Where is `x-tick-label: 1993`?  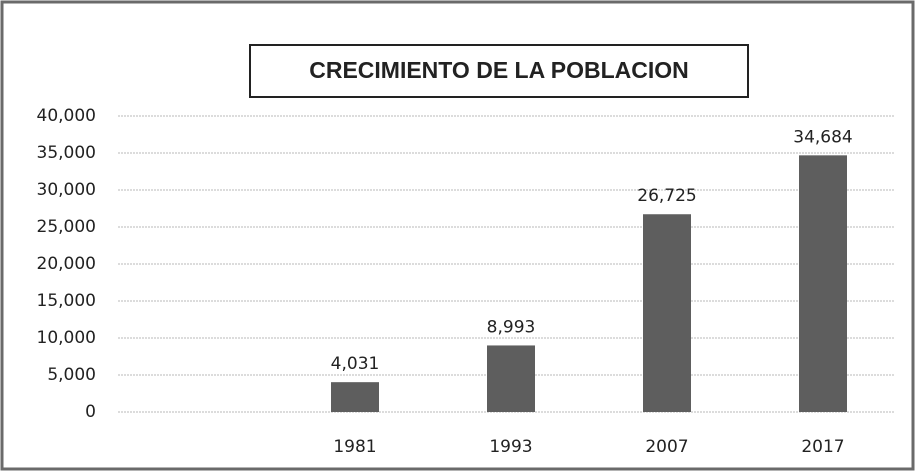
x-tick-label: 1993 is located at coordinates (510, 447).